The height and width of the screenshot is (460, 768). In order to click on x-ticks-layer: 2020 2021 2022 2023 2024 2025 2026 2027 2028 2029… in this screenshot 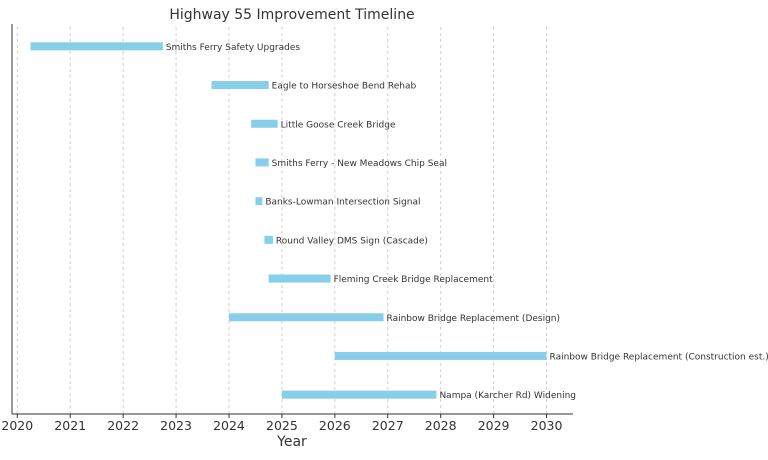, I will do `click(281, 423)`.